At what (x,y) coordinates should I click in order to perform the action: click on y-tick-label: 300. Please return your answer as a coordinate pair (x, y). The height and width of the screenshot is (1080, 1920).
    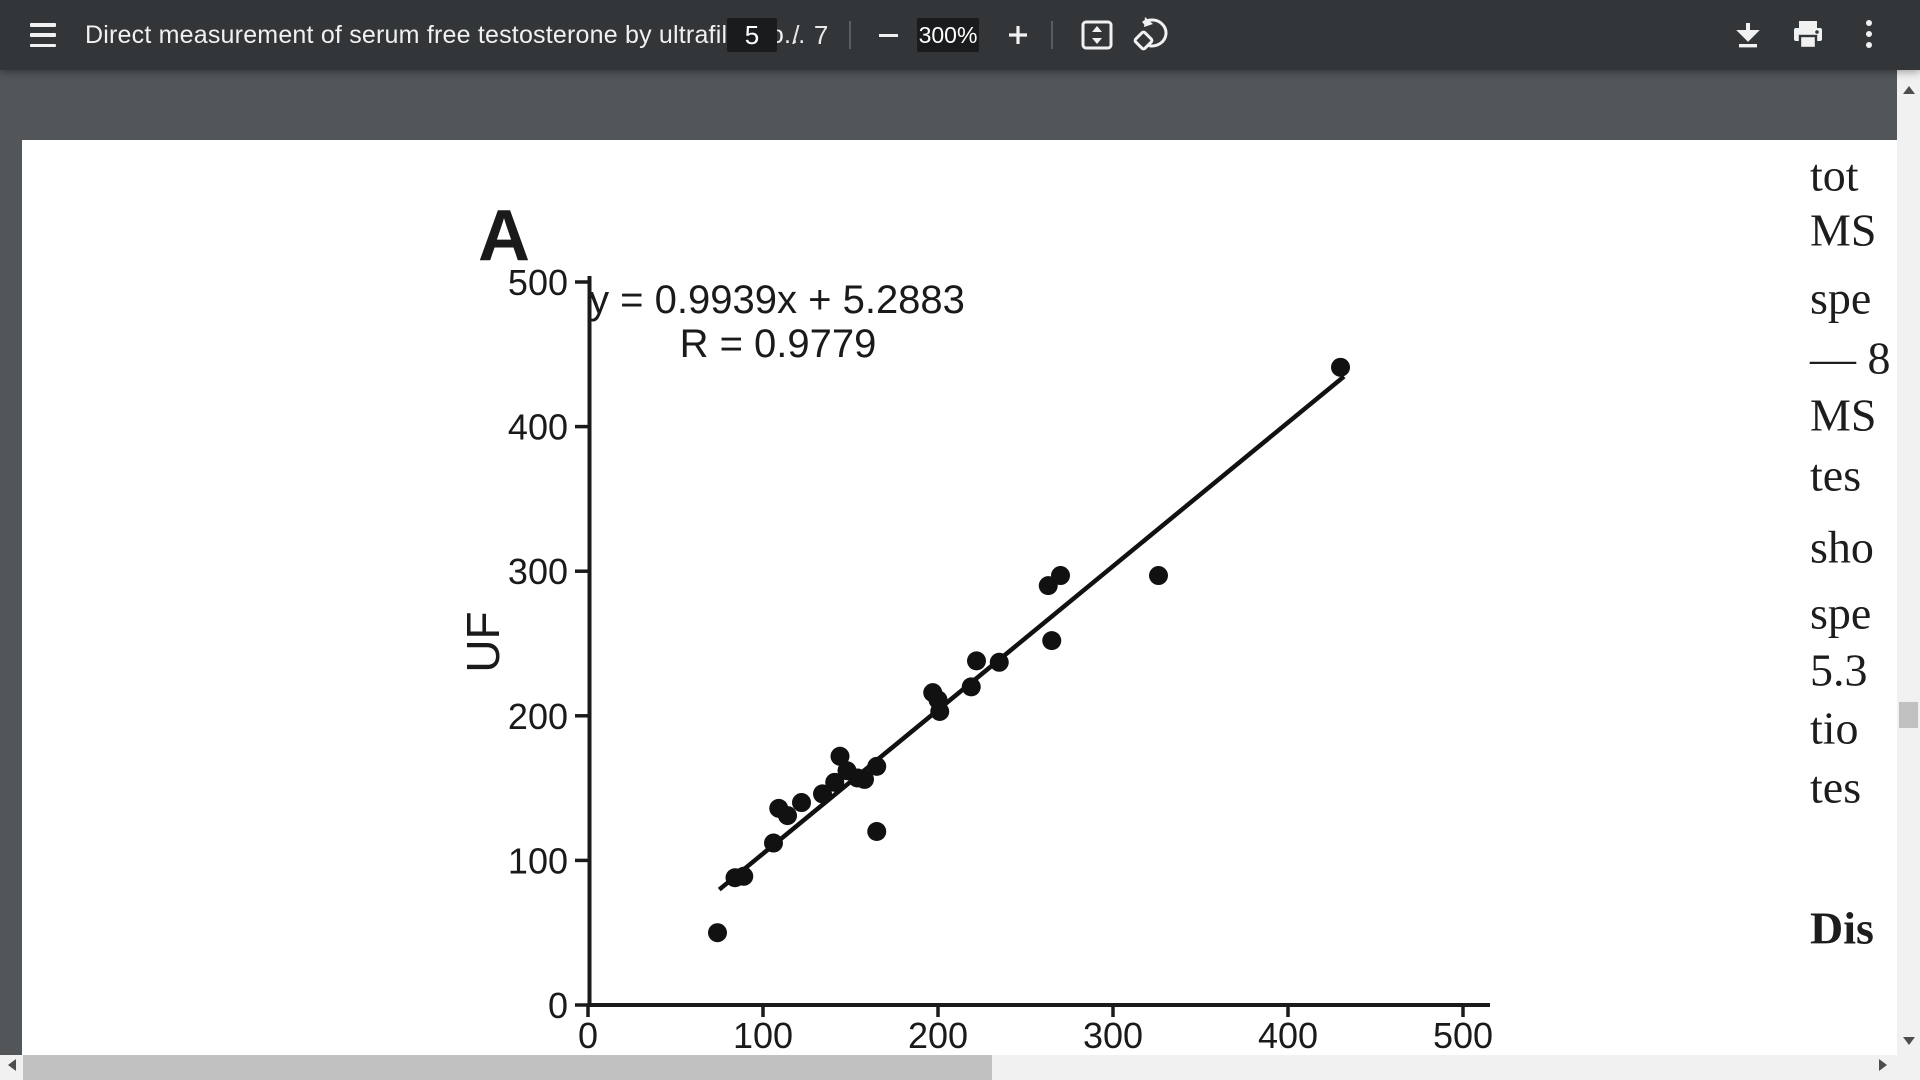
    Looking at the image, I should click on (538, 571).